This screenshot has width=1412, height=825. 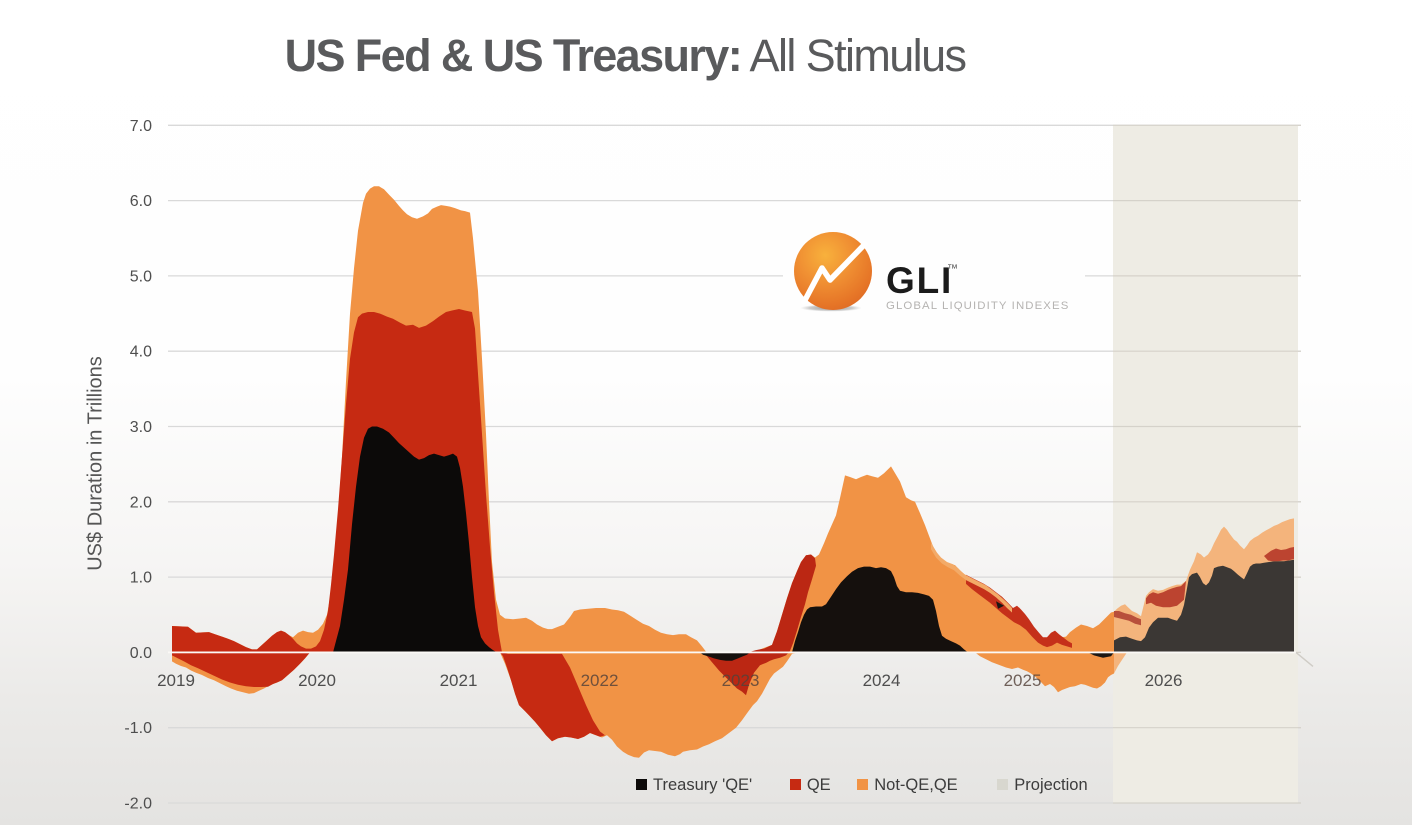 What do you see at coordinates (138, 728) in the screenshot?
I see `svg-text: -1.0` at bounding box center [138, 728].